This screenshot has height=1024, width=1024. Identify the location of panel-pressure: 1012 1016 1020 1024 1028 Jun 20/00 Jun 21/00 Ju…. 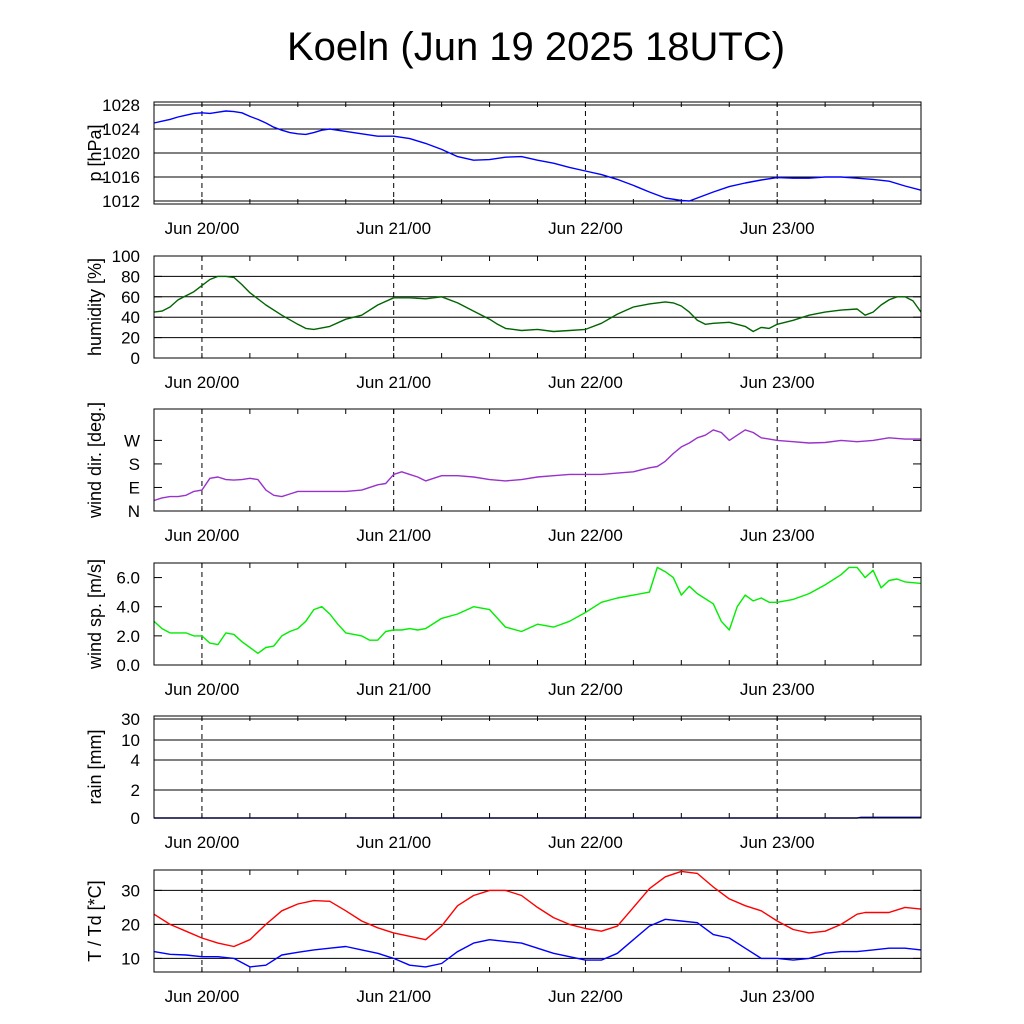
(503, 167).